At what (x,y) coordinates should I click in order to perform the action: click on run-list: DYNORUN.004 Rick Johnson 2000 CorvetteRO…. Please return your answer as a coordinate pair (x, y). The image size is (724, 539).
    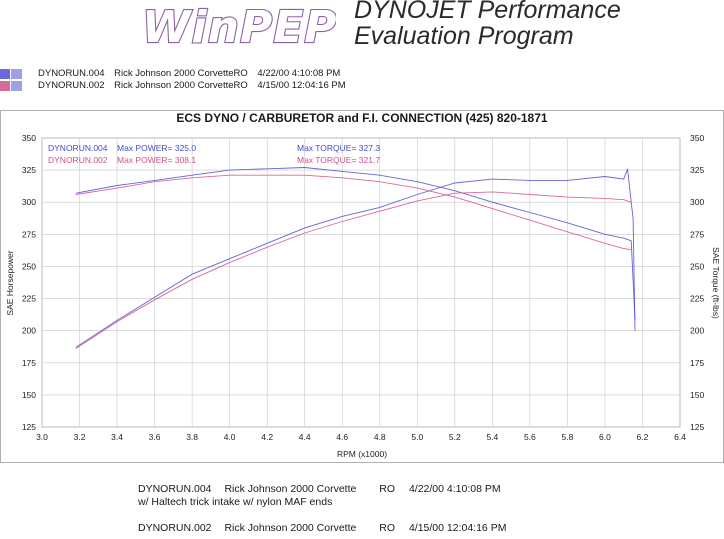
    Looking at the image, I should click on (362, 80).